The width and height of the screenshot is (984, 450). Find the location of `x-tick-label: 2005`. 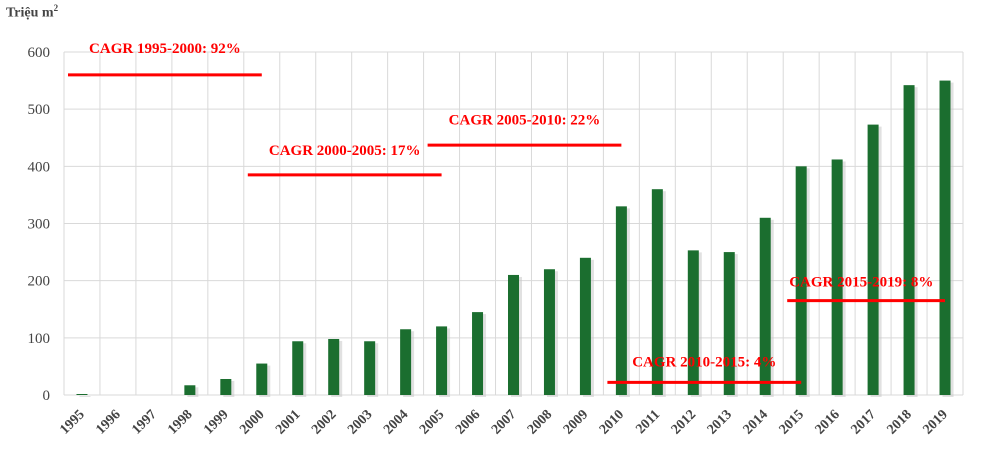

x-tick-label: 2005 is located at coordinates (432, 422).